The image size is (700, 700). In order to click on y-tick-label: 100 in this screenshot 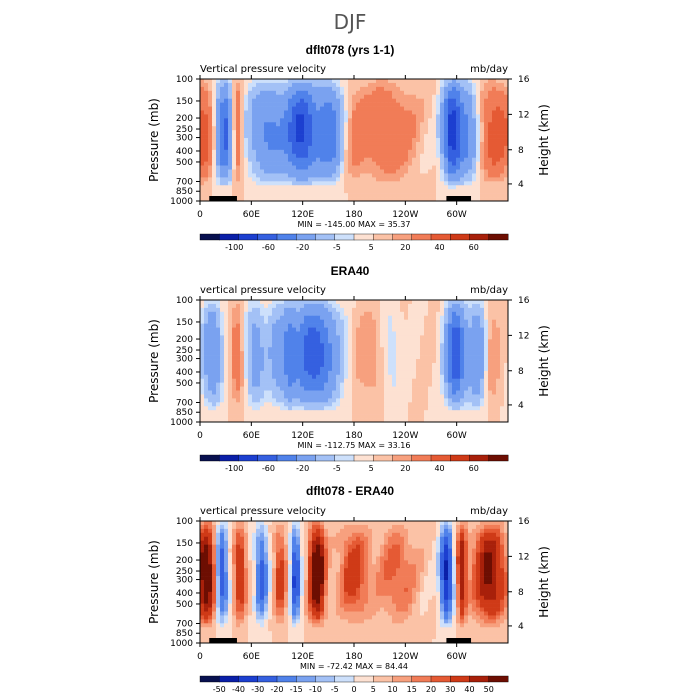, I will do `click(184, 301)`.